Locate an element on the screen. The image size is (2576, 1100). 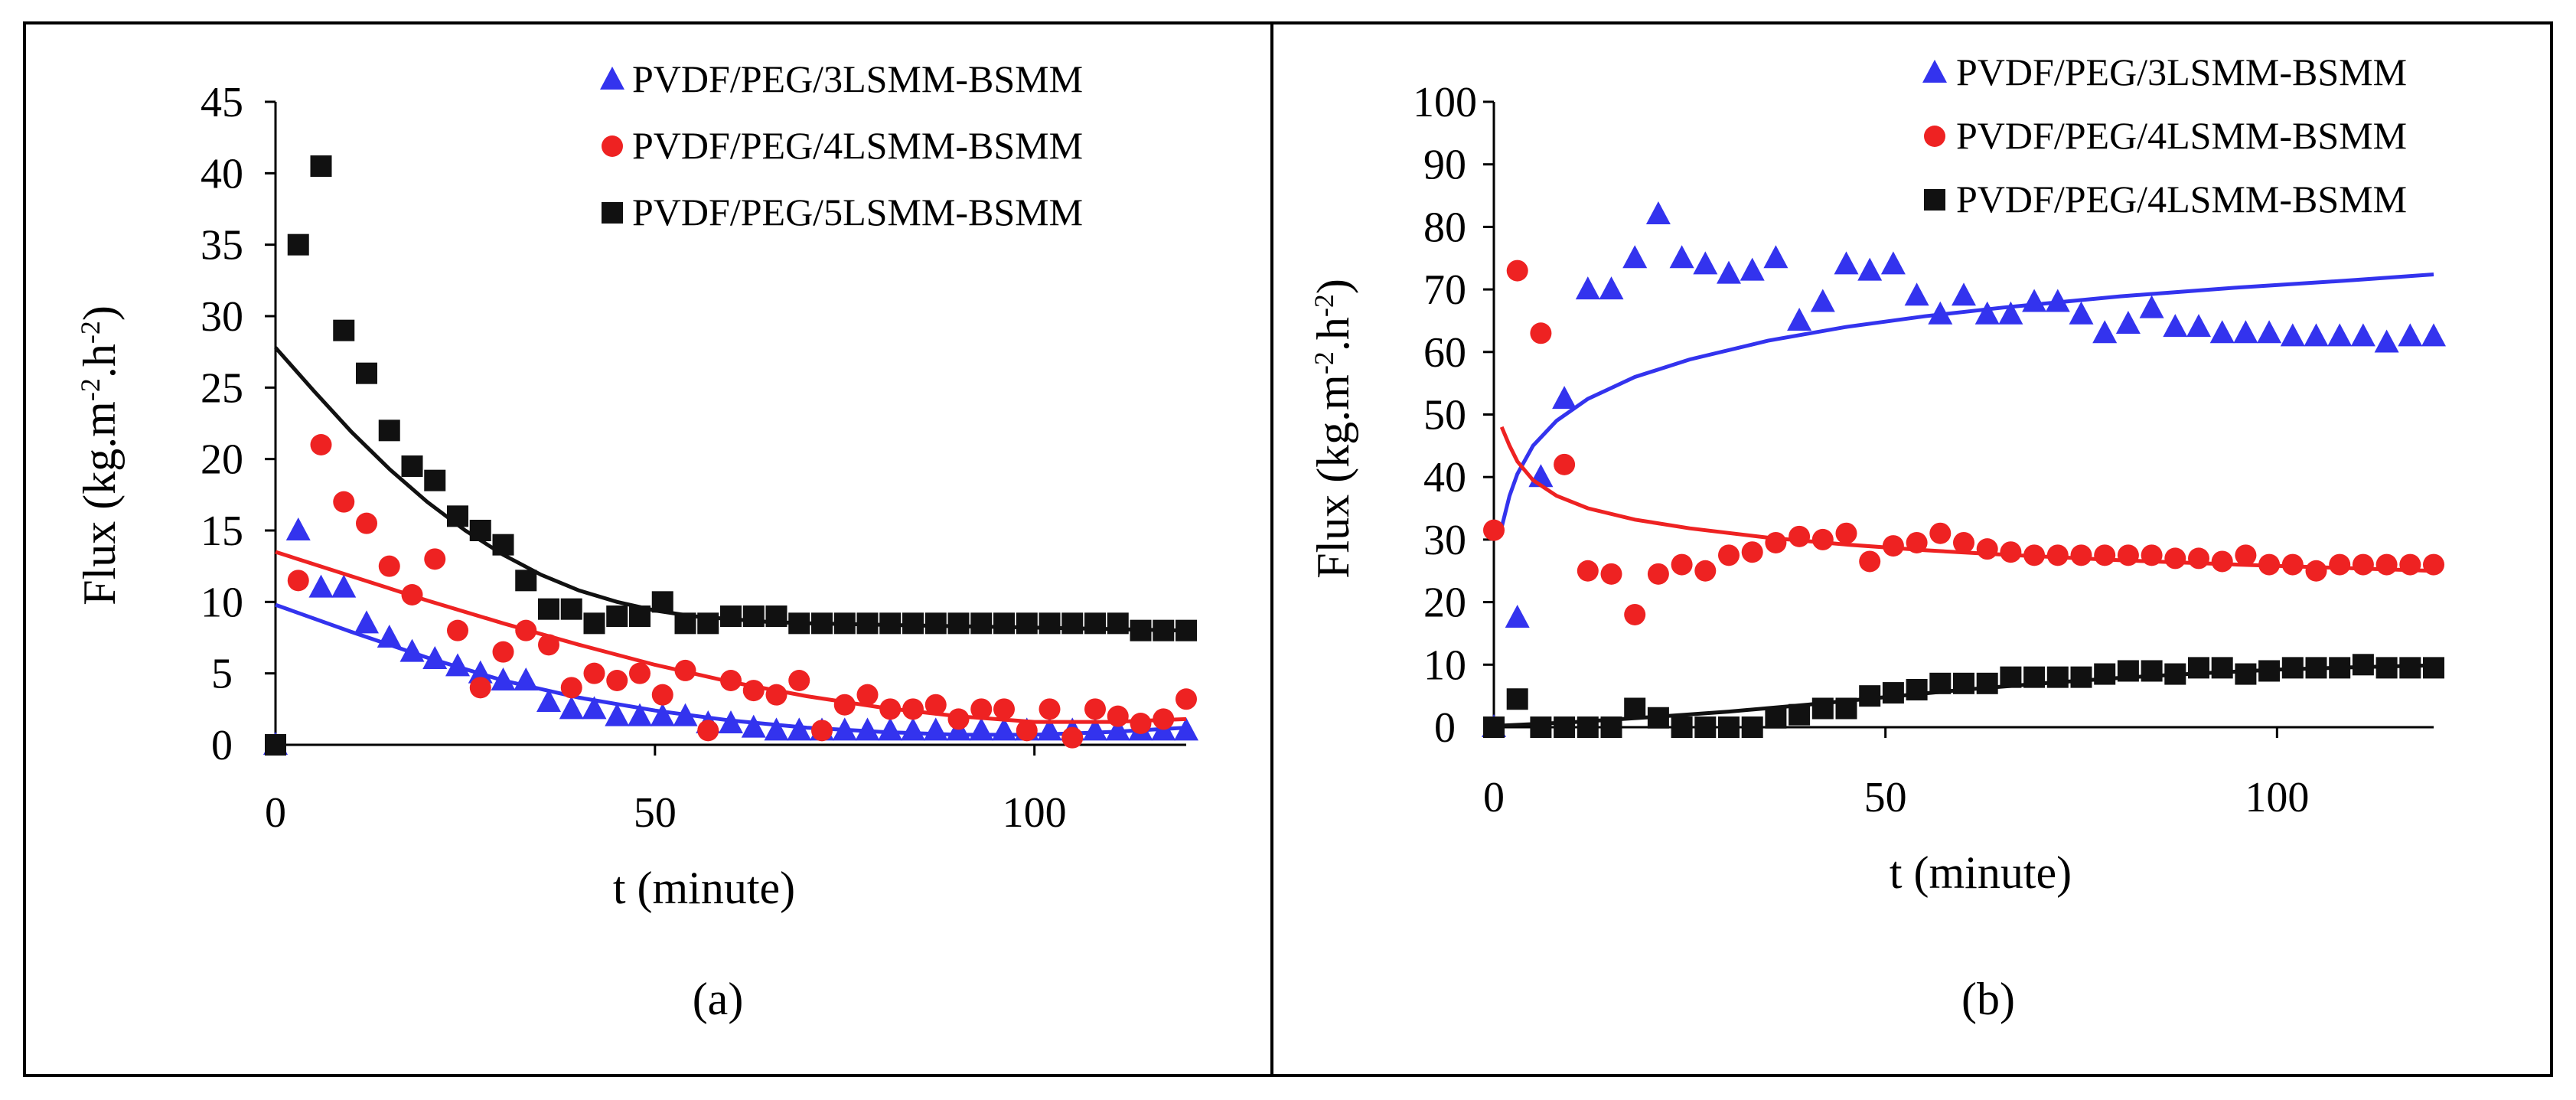
panel-b-y-tick-label: 30 is located at coordinates (1444, 540).